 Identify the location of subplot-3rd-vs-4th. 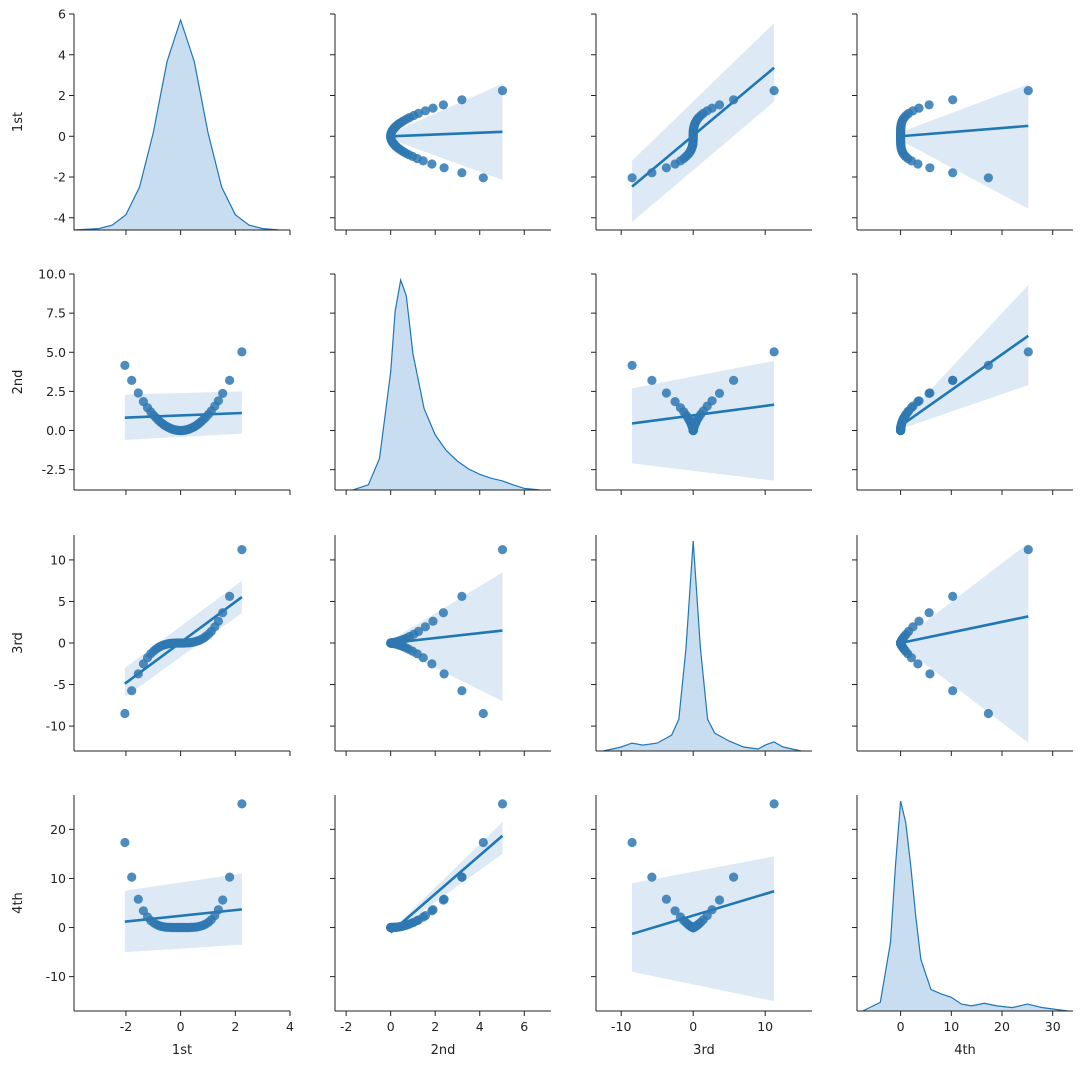
(962, 645).